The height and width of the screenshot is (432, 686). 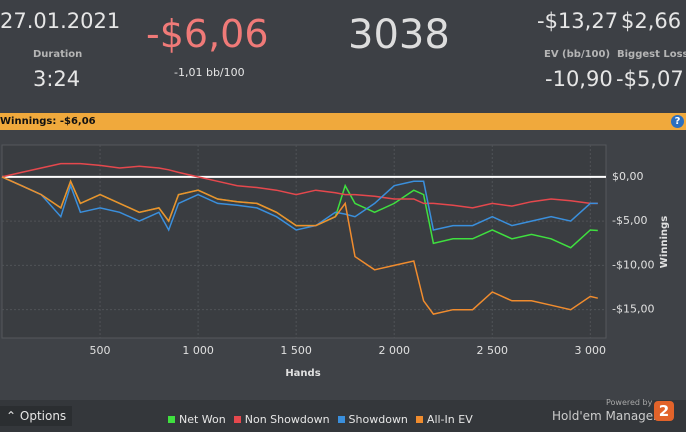 I want to click on legend-item: All-In EV, so click(x=444, y=419).